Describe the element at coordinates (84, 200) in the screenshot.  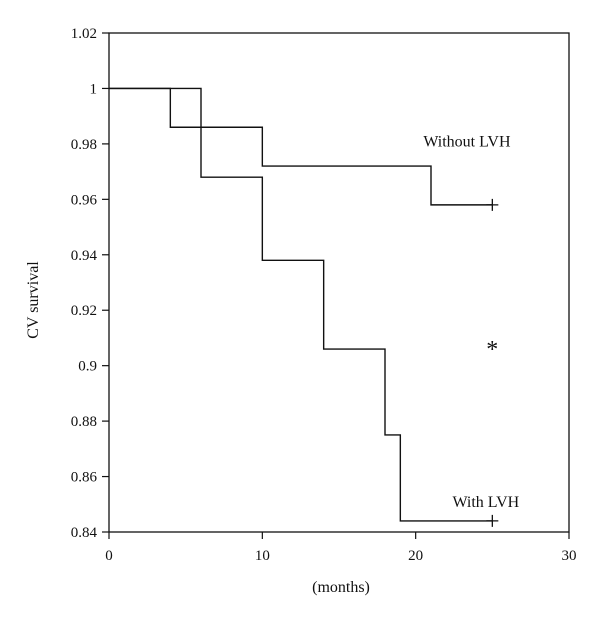
I see `y-tick-label-0.96: 0.96` at that location.